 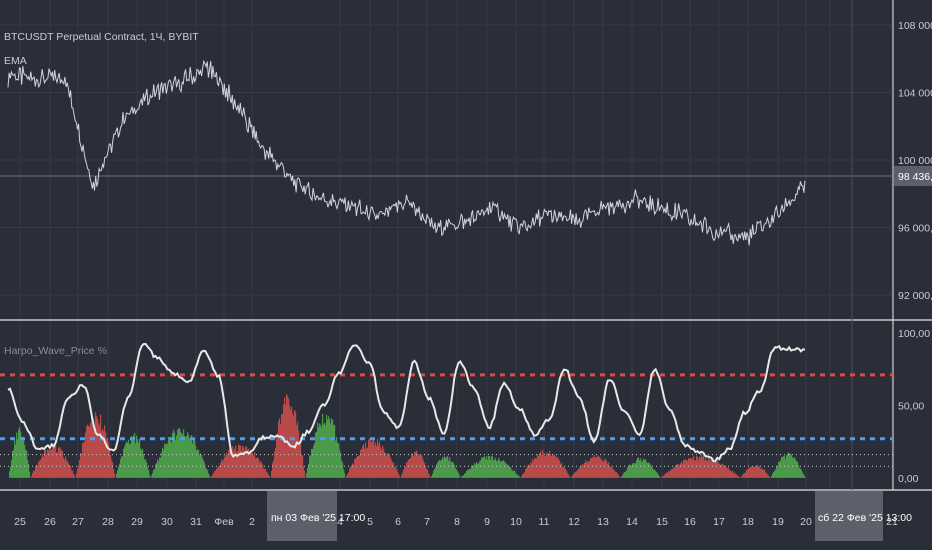 I want to click on main-legend-title: BTCUSDT Perpetual Contract, 1Ч, BYBIT, so click(x=101, y=37).